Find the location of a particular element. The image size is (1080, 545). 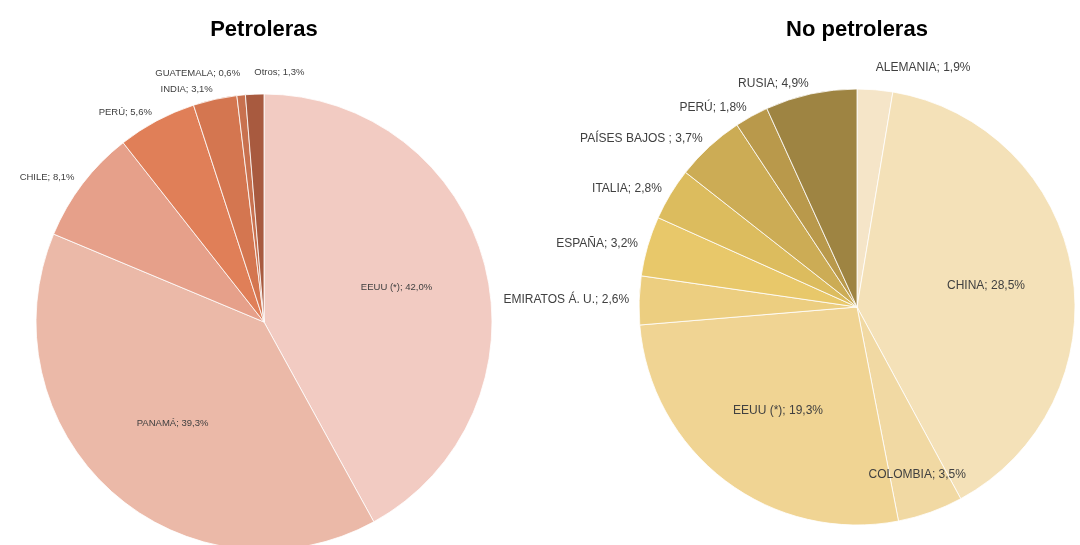

slice-label: Otros; 1,3% is located at coordinates (279, 71).